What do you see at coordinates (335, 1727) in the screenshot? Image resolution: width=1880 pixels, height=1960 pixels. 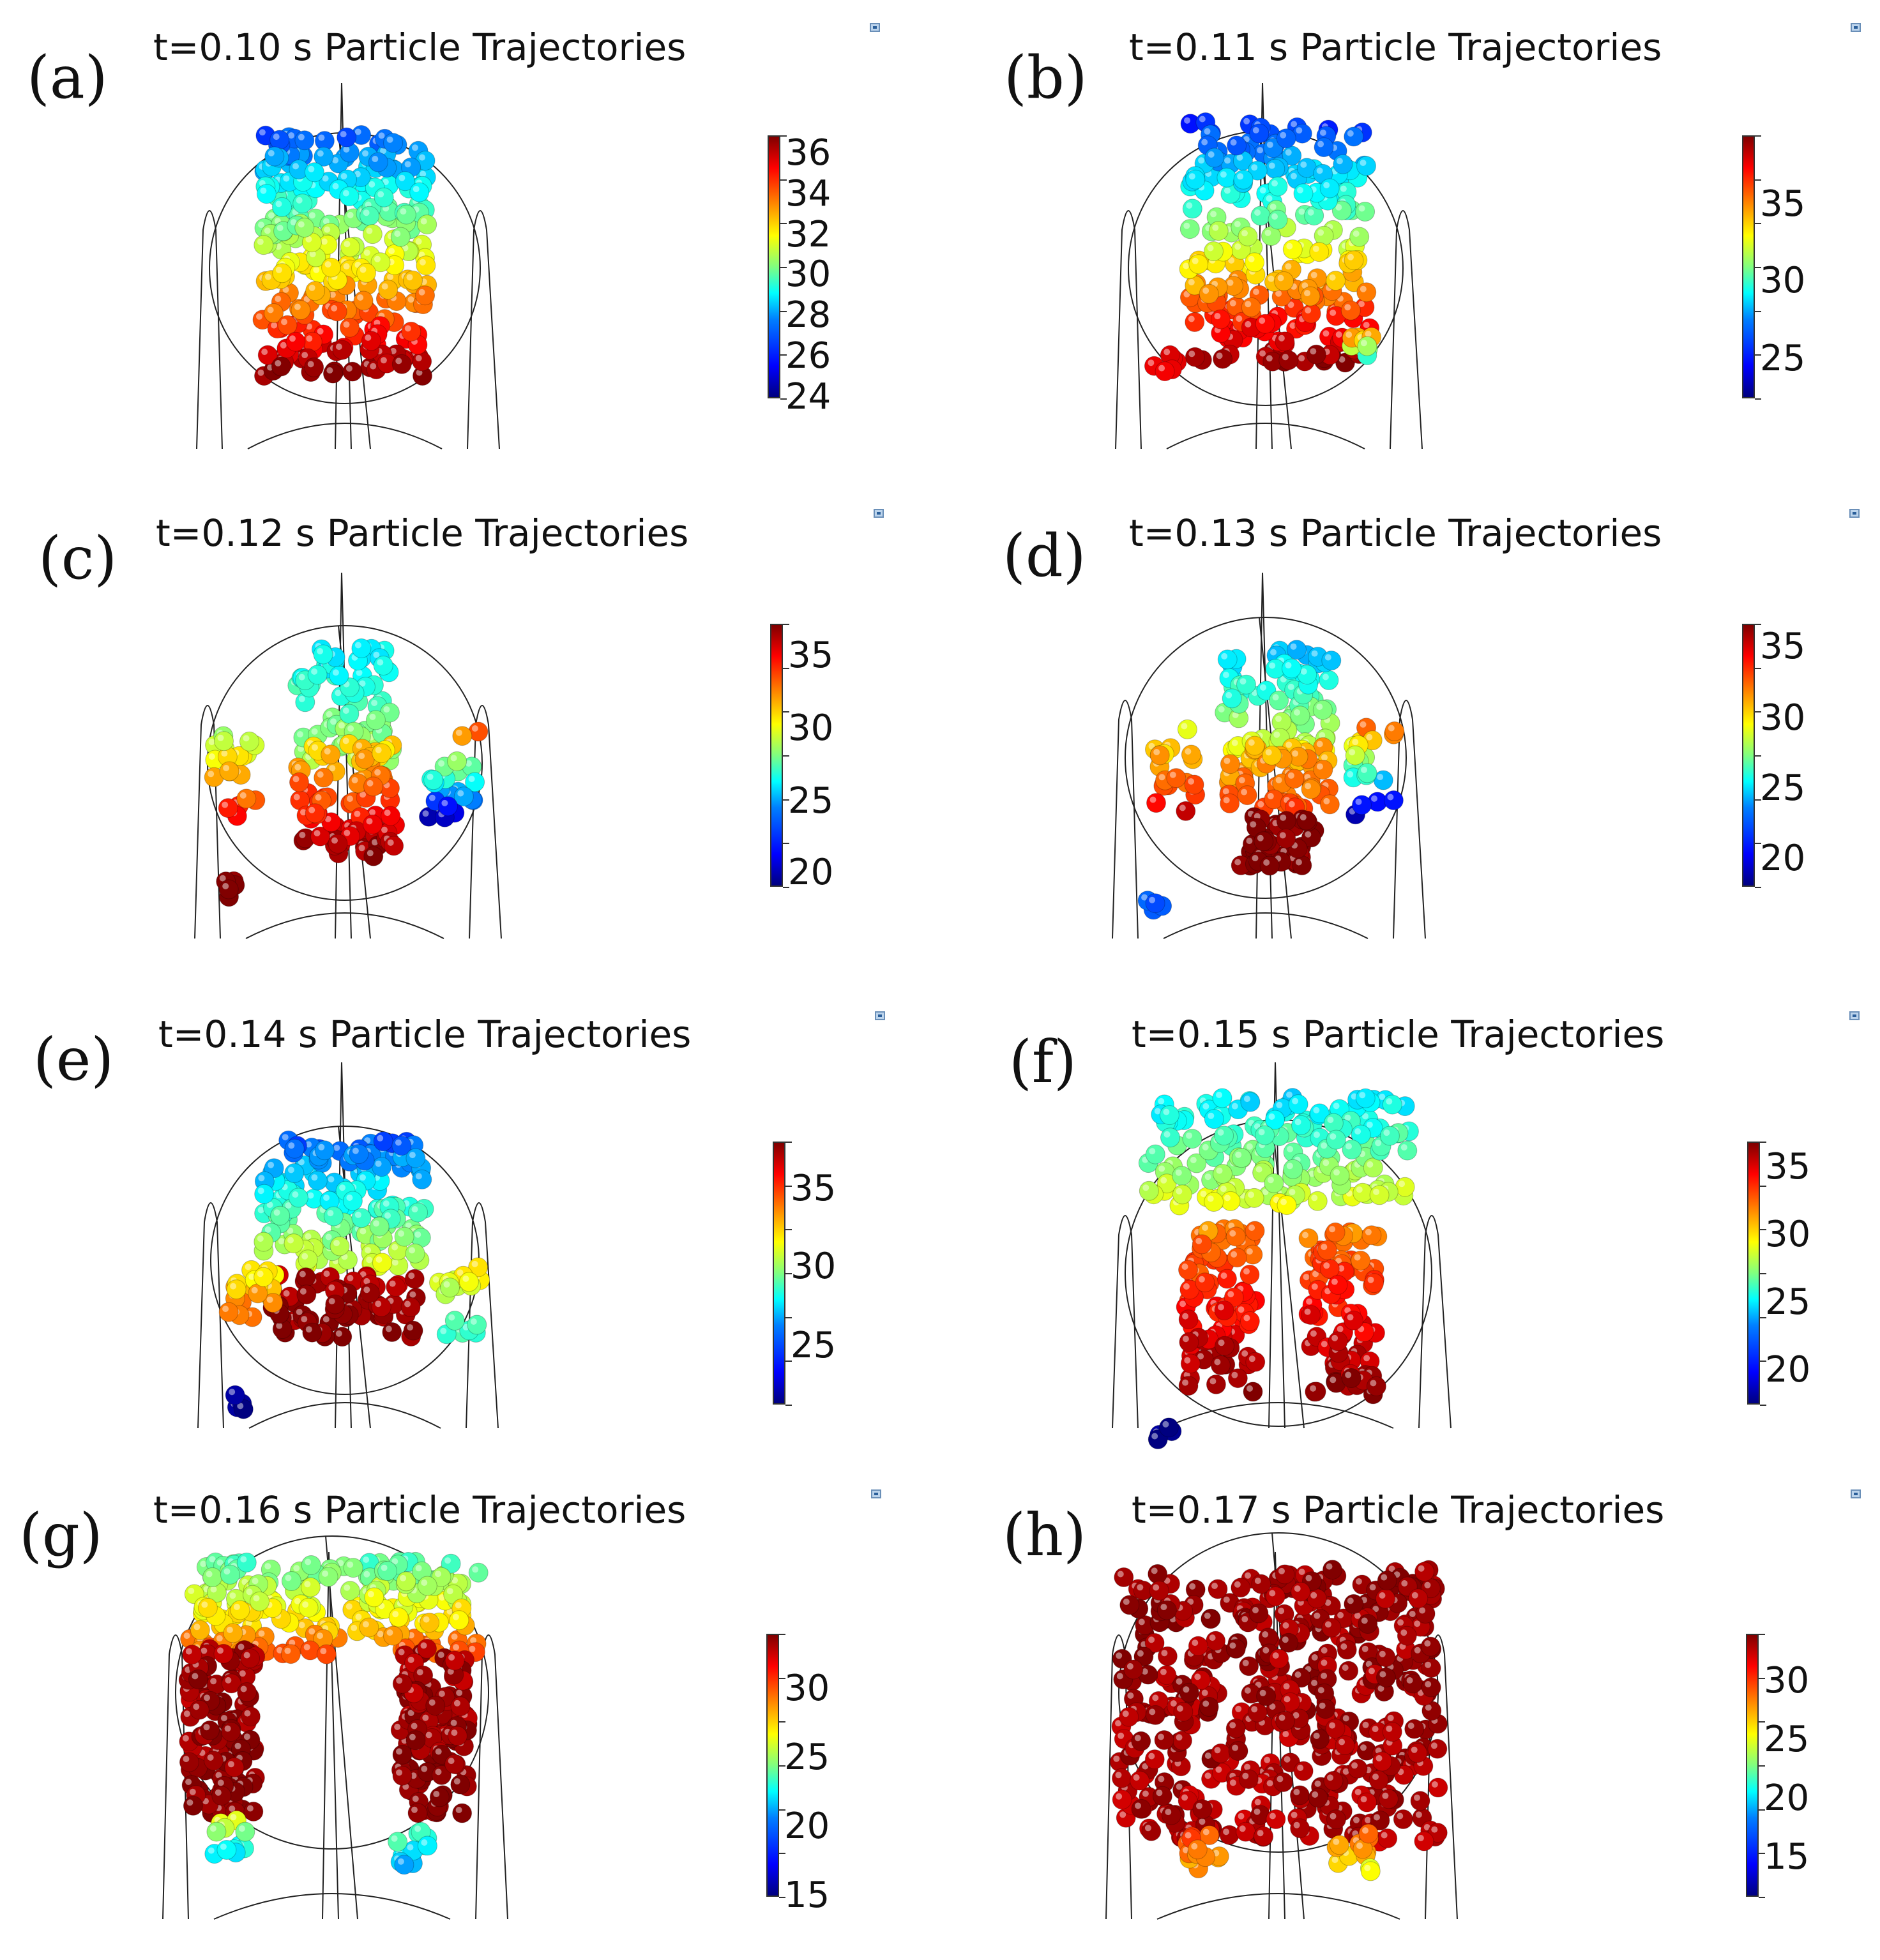 I see `plot-g` at bounding box center [335, 1727].